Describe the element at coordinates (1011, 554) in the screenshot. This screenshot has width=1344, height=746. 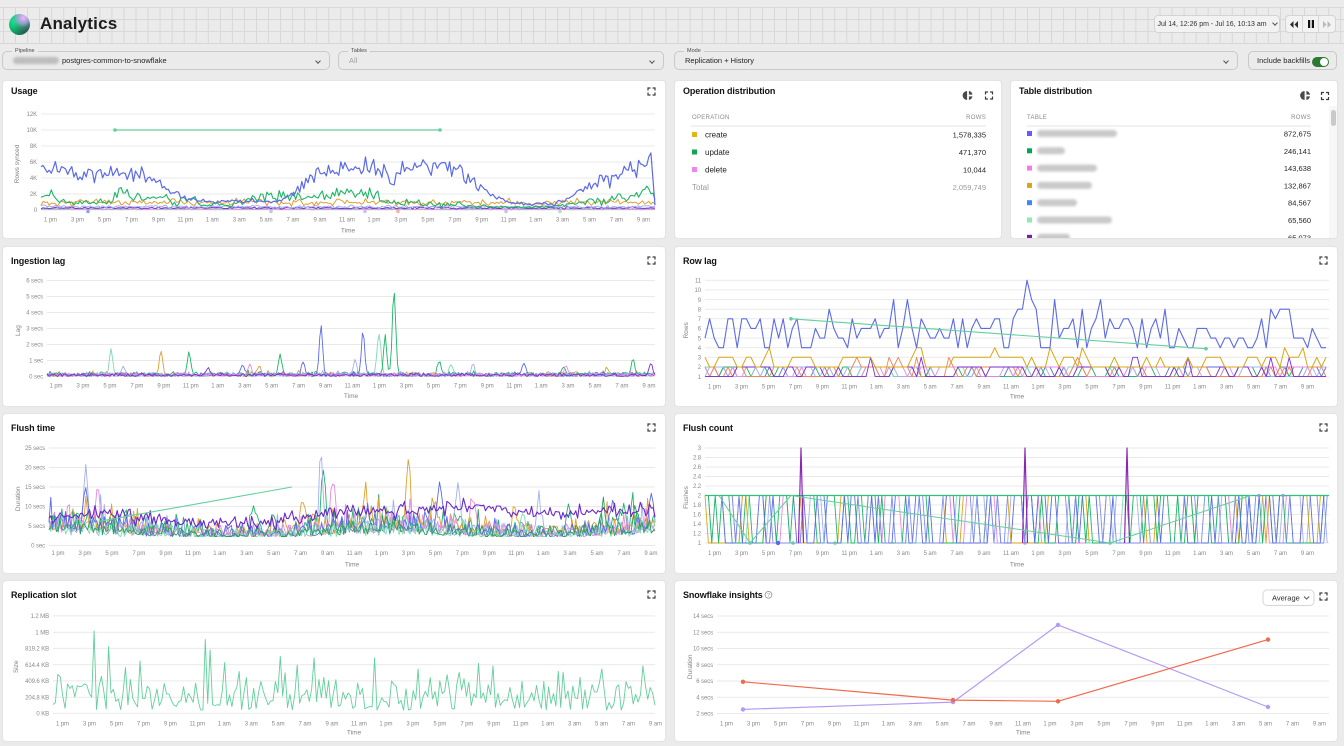
I see `svg-text: 11 am` at that location.